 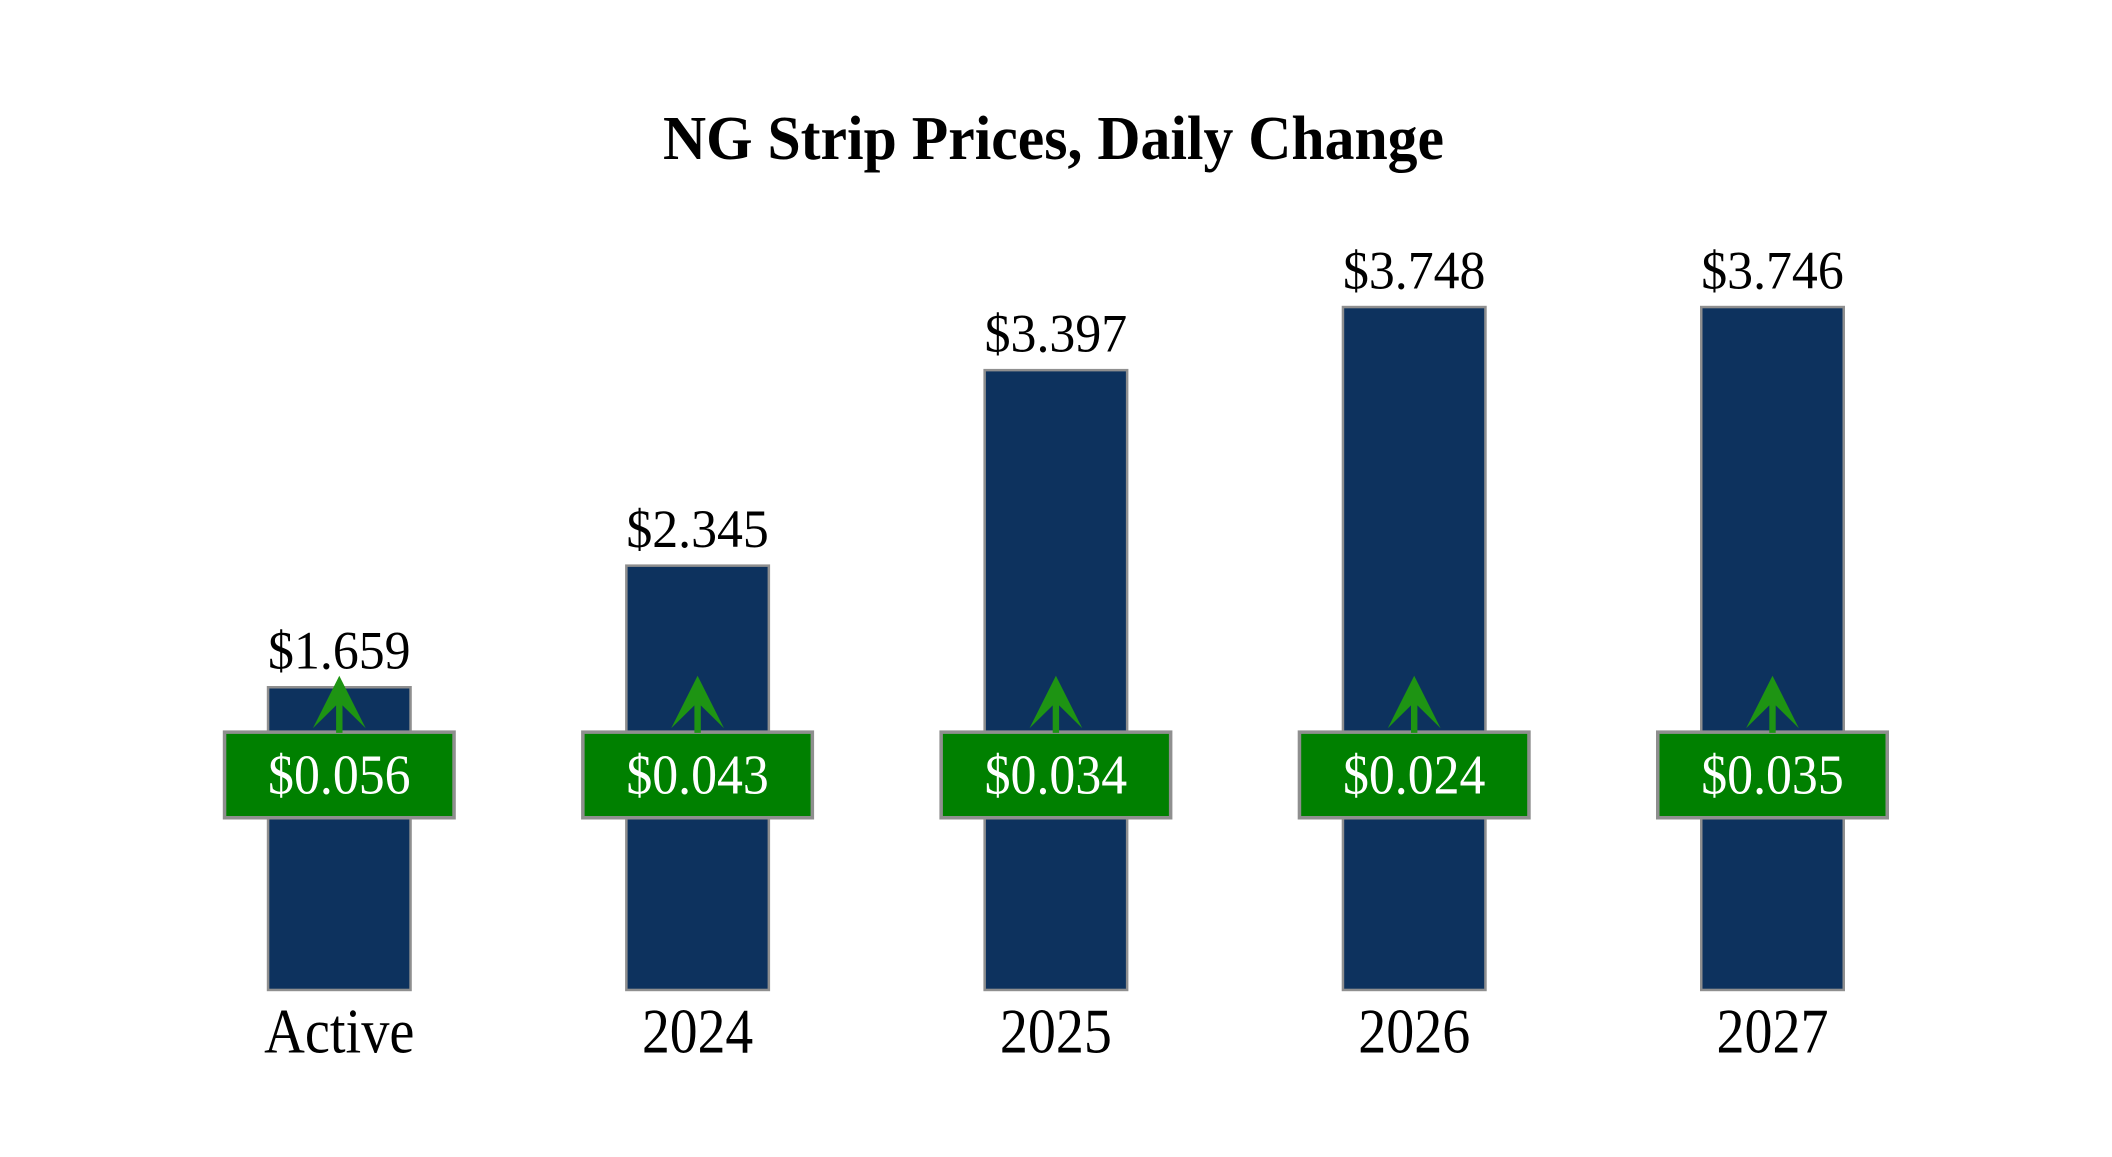 I want to click on svg-text: $3.397, so click(x=1056, y=334).